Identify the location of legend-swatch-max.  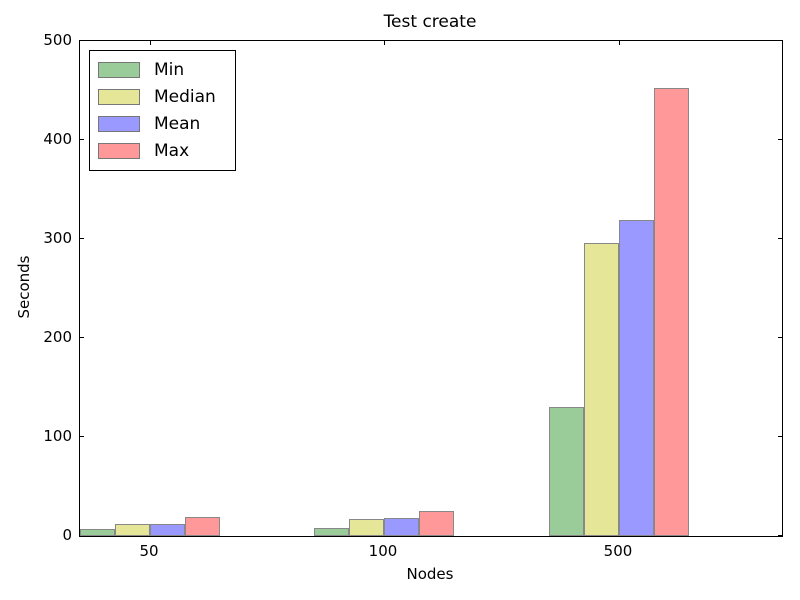
(119, 150).